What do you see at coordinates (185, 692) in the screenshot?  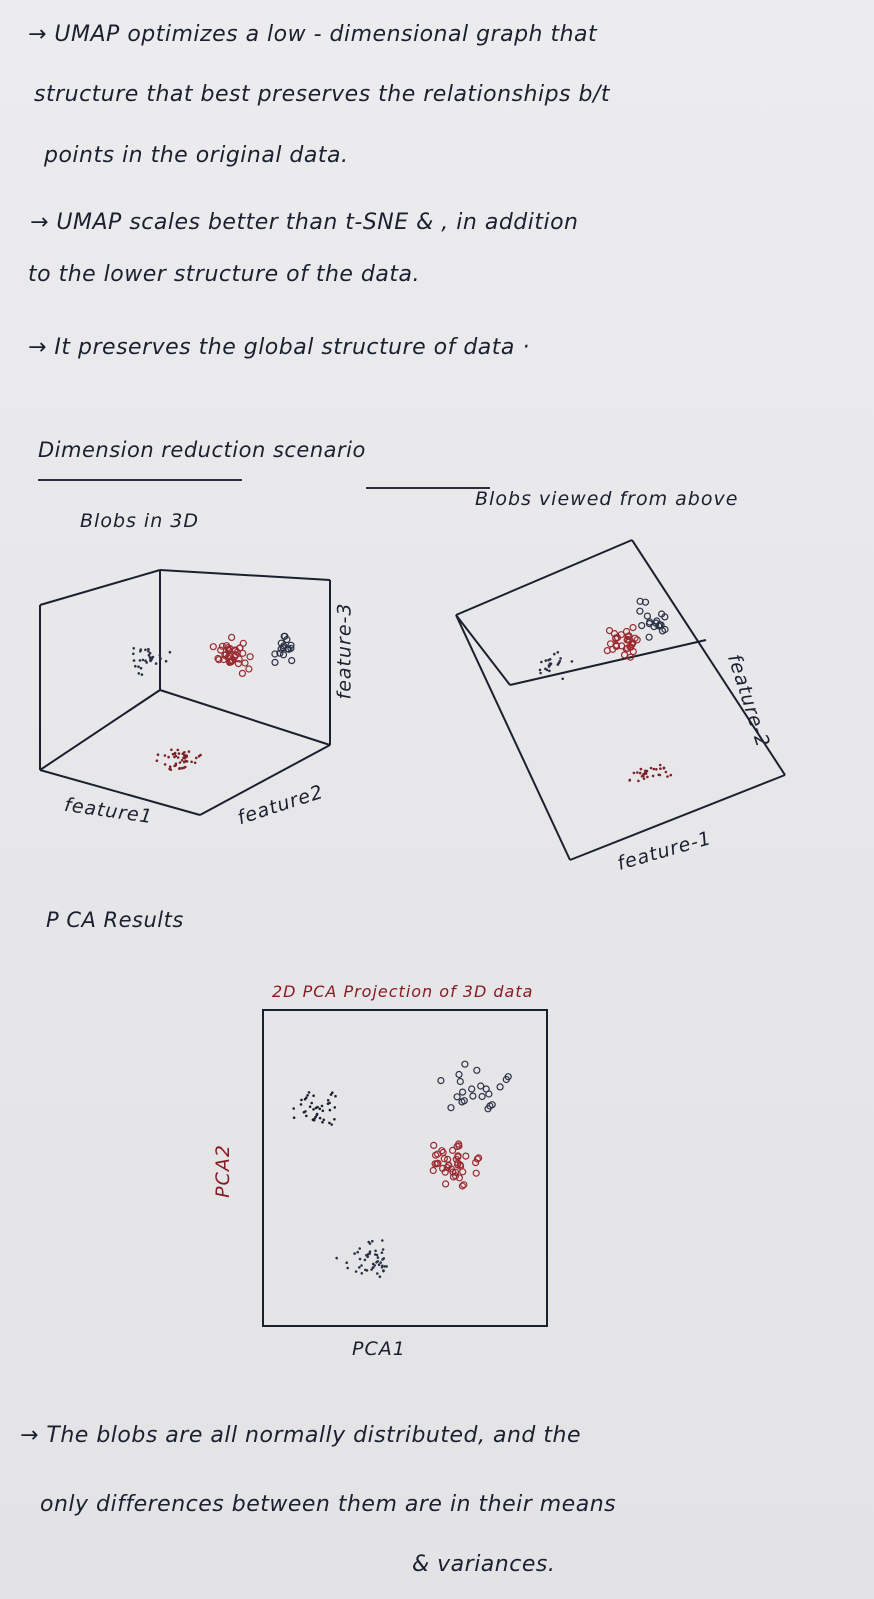 I see `left-3d-box` at bounding box center [185, 692].